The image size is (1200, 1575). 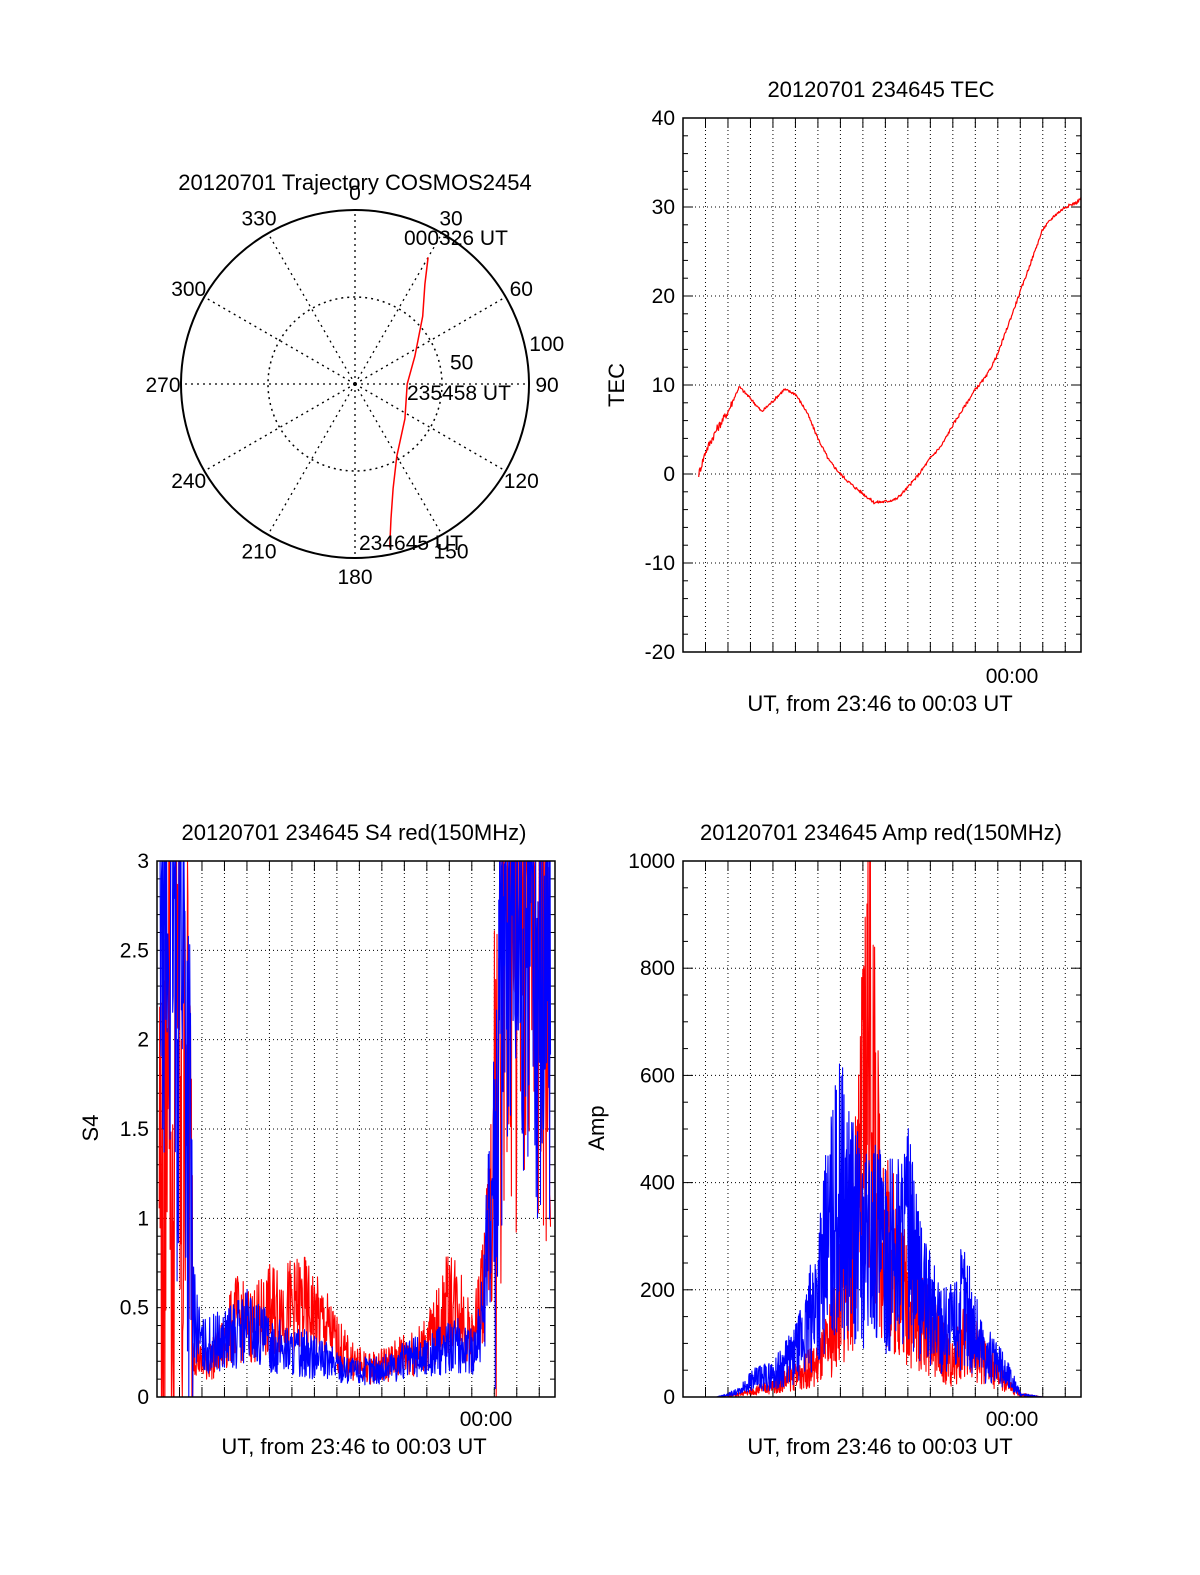 What do you see at coordinates (657, 1183) in the screenshot?
I see `y-tick-label: 400` at bounding box center [657, 1183].